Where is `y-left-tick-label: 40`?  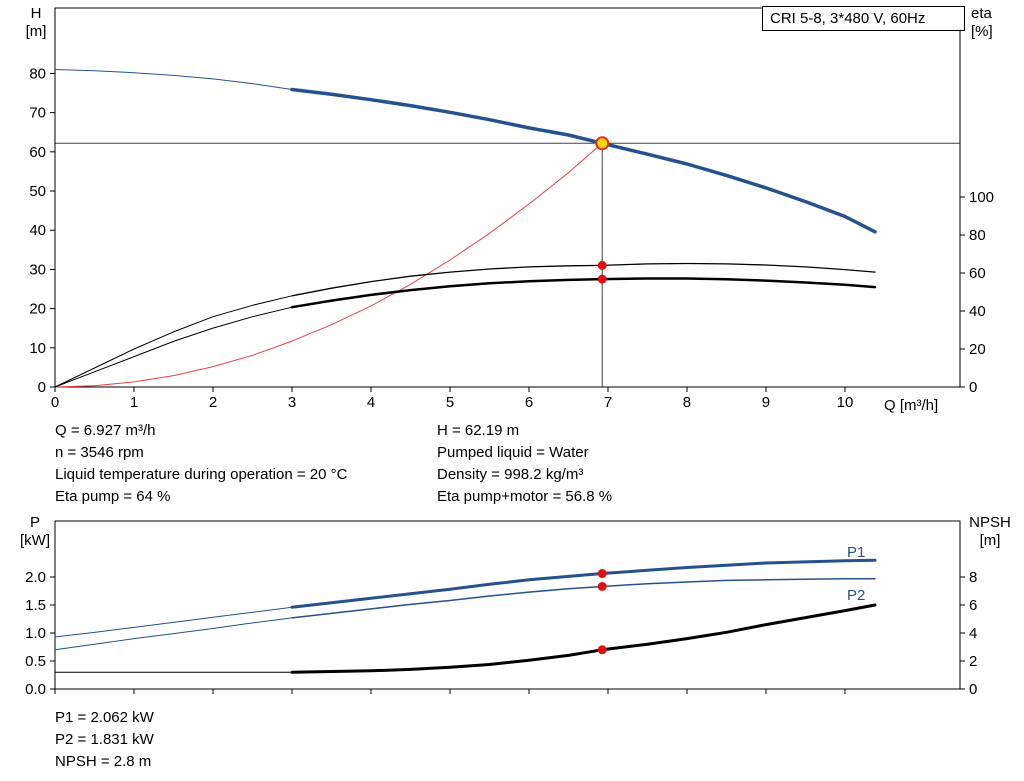 y-left-tick-label: 40 is located at coordinates (37, 230).